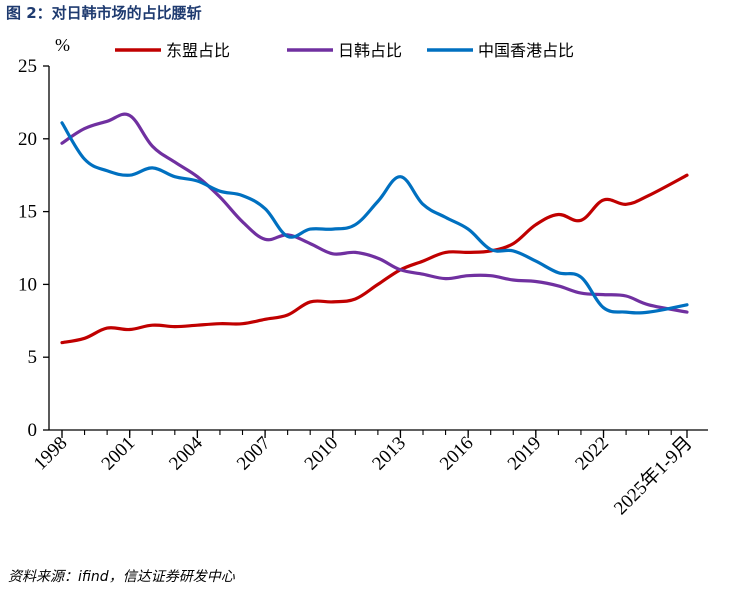 The height and width of the screenshot is (593, 731). Describe the element at coordinates (652, 475) in the screenshot. I see `x-tick-label: 2025年1-9月` at that location.